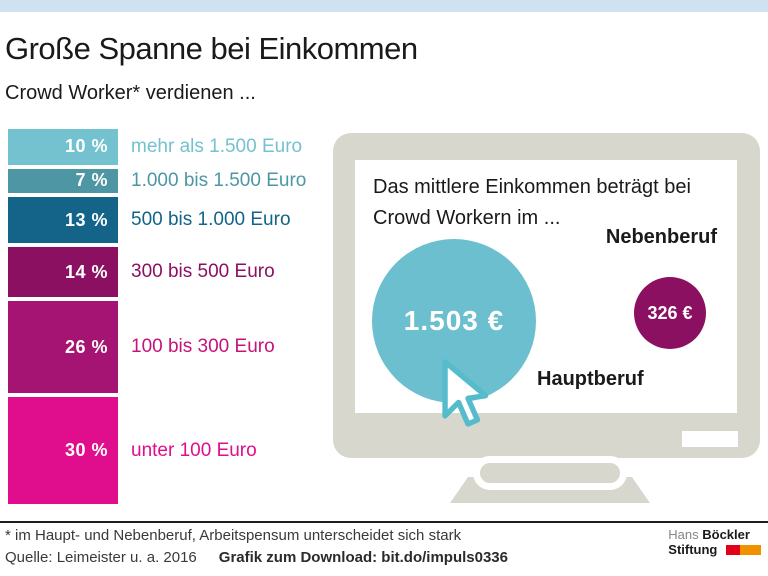 The height and width of the screenshot is (576, 768). What do you see at coordinates (750, 550) in the screenshot?
I see `logo-orange-block` at bounding box center [750, 550].